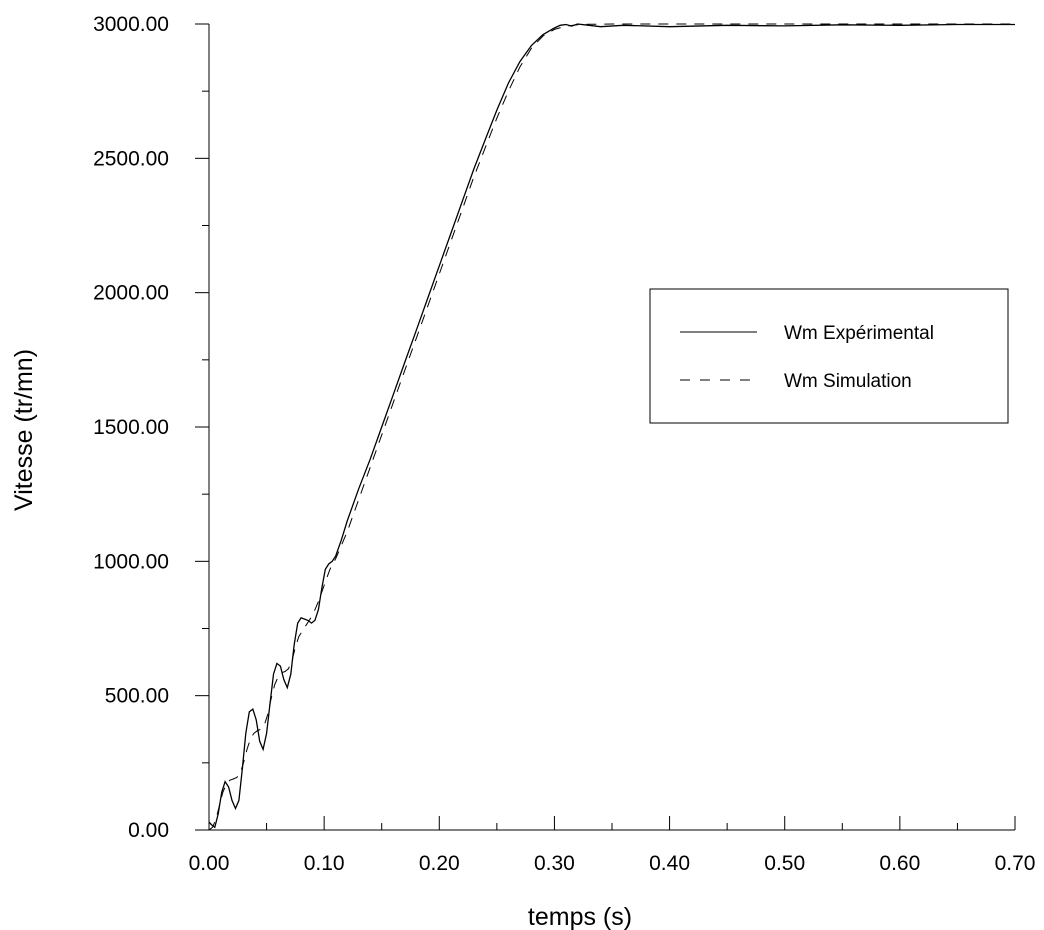  What do you see at coordinates (137, 696) in the screenshot?
I see `y-tick-label: 500.00` at bounding box center [137, 696].